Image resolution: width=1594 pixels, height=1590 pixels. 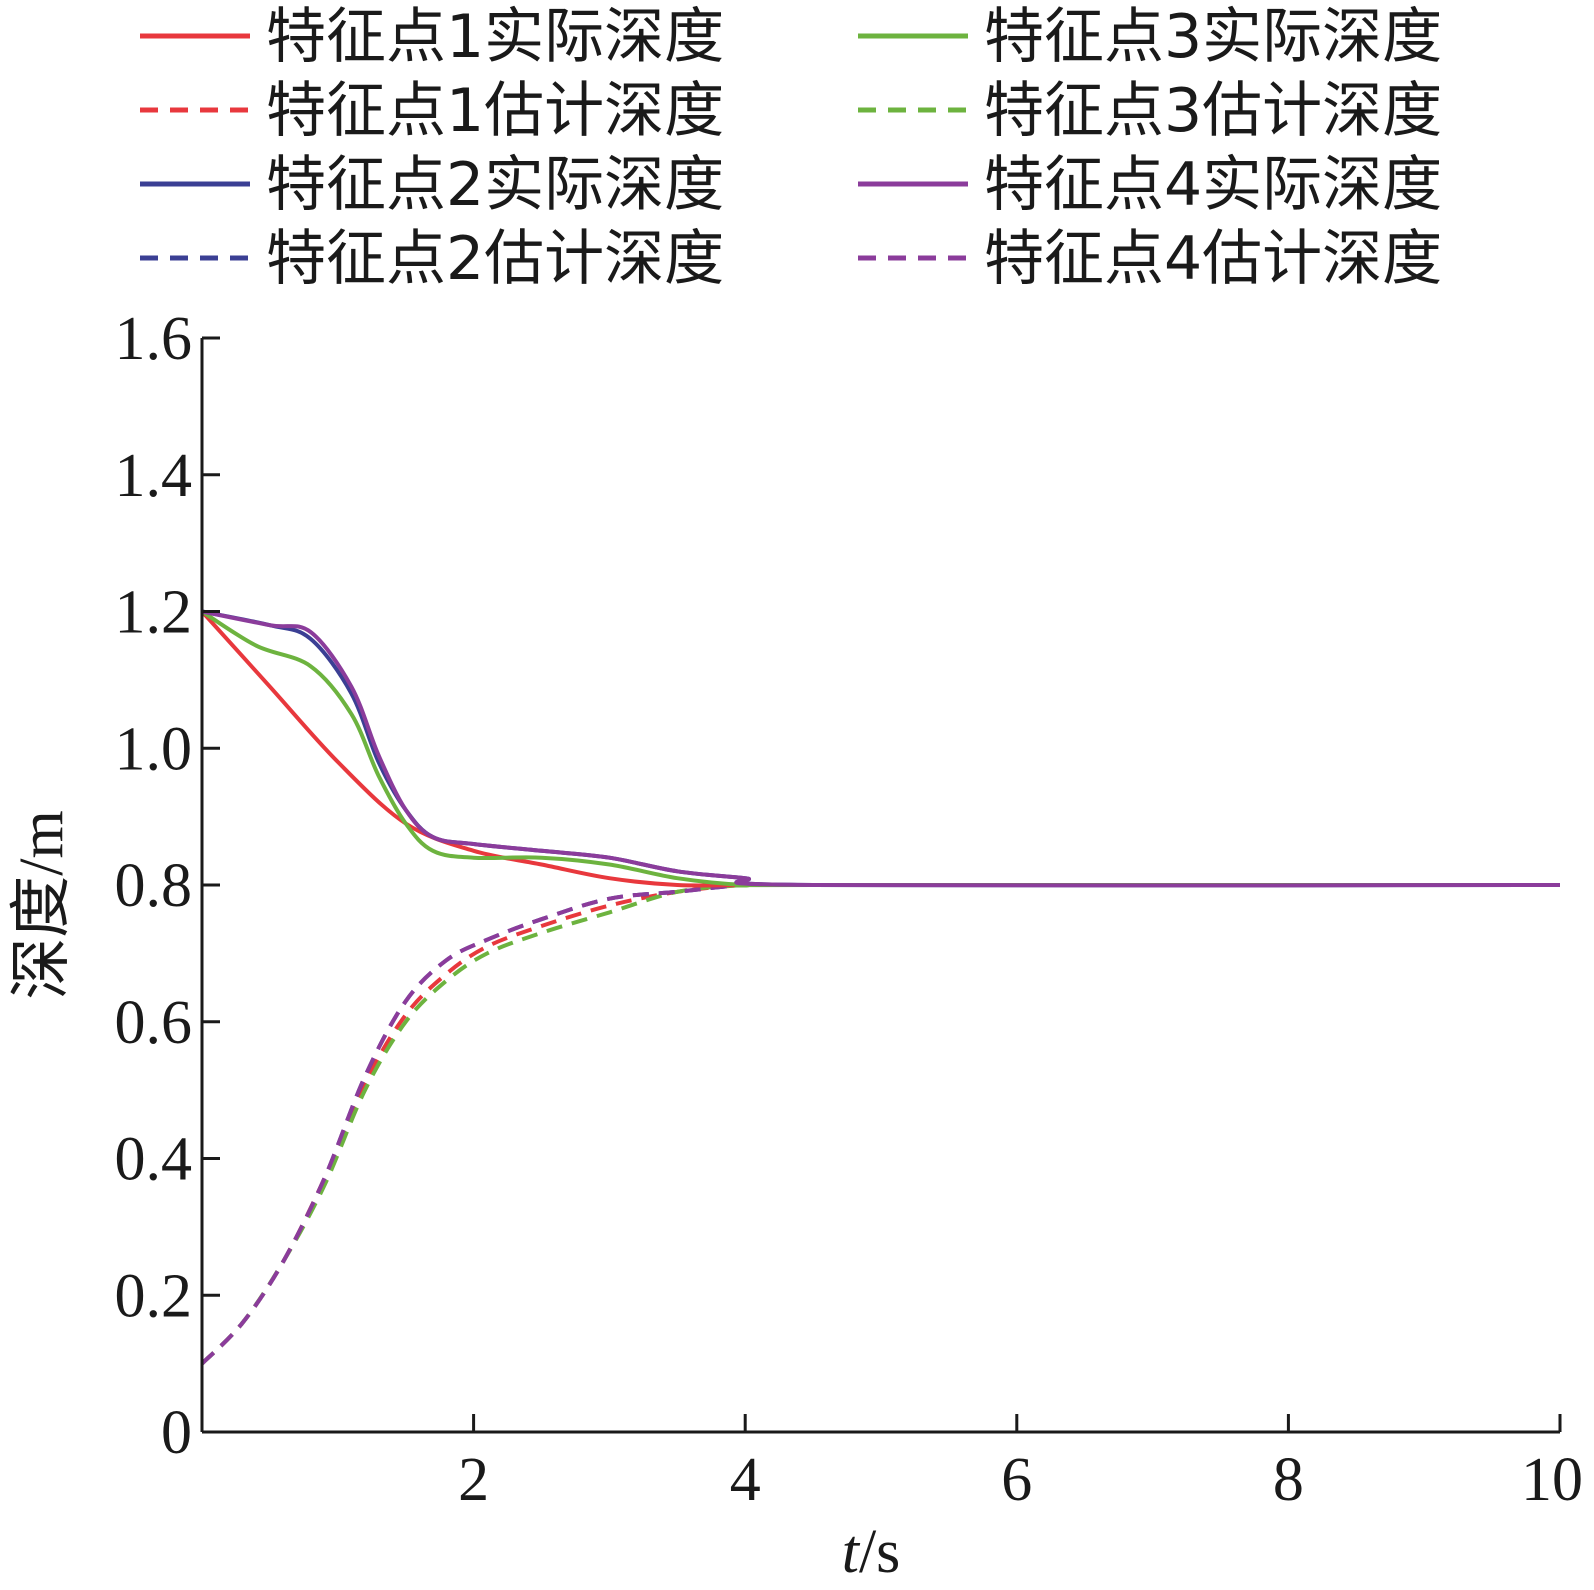 What do you see at coordinates (154, 1296) in the screenshot?
I see `y-tick-label: 0.2` at bounding box center [154, 1296].